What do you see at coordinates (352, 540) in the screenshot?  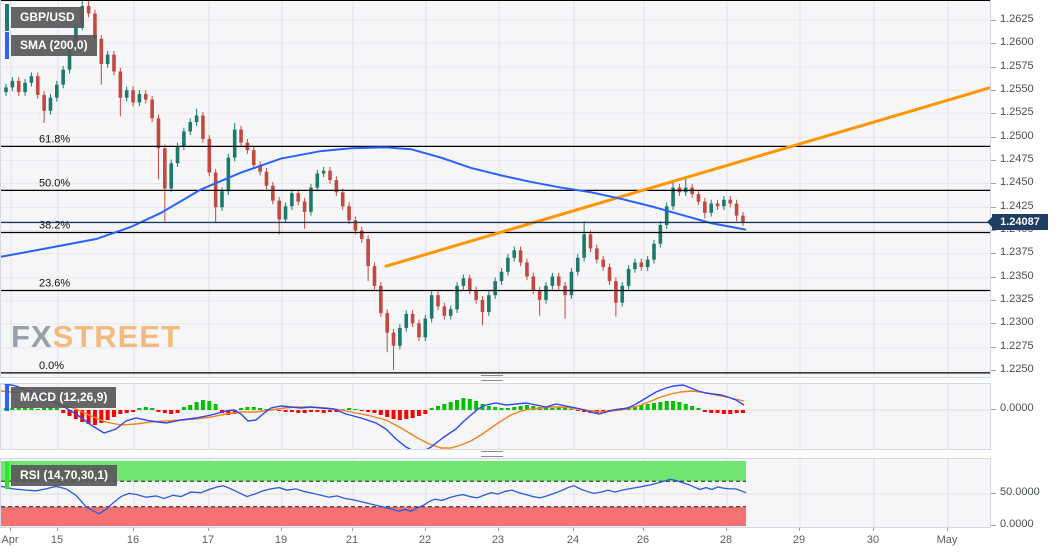 I see `time-axis-label: 21` at bounding box center [352, 540].